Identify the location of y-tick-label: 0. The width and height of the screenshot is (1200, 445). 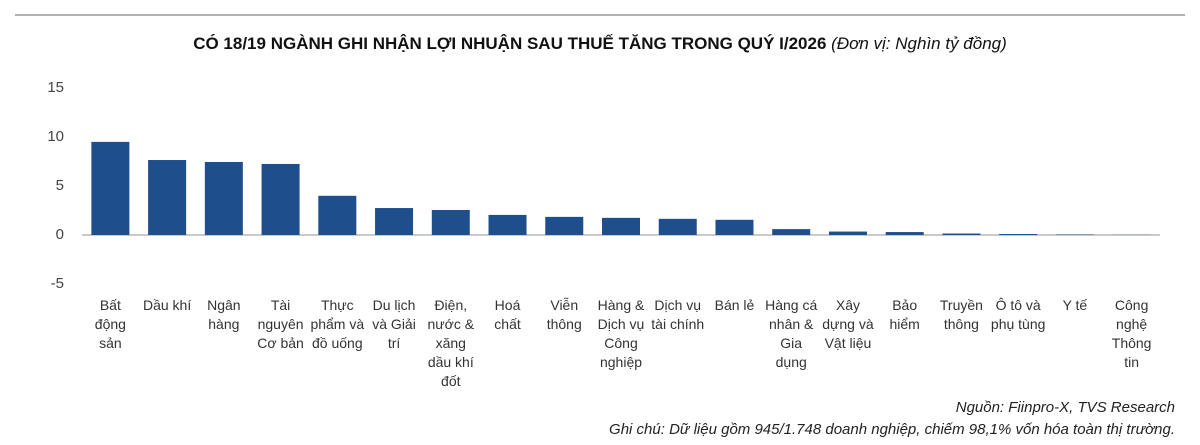
(60, 234).